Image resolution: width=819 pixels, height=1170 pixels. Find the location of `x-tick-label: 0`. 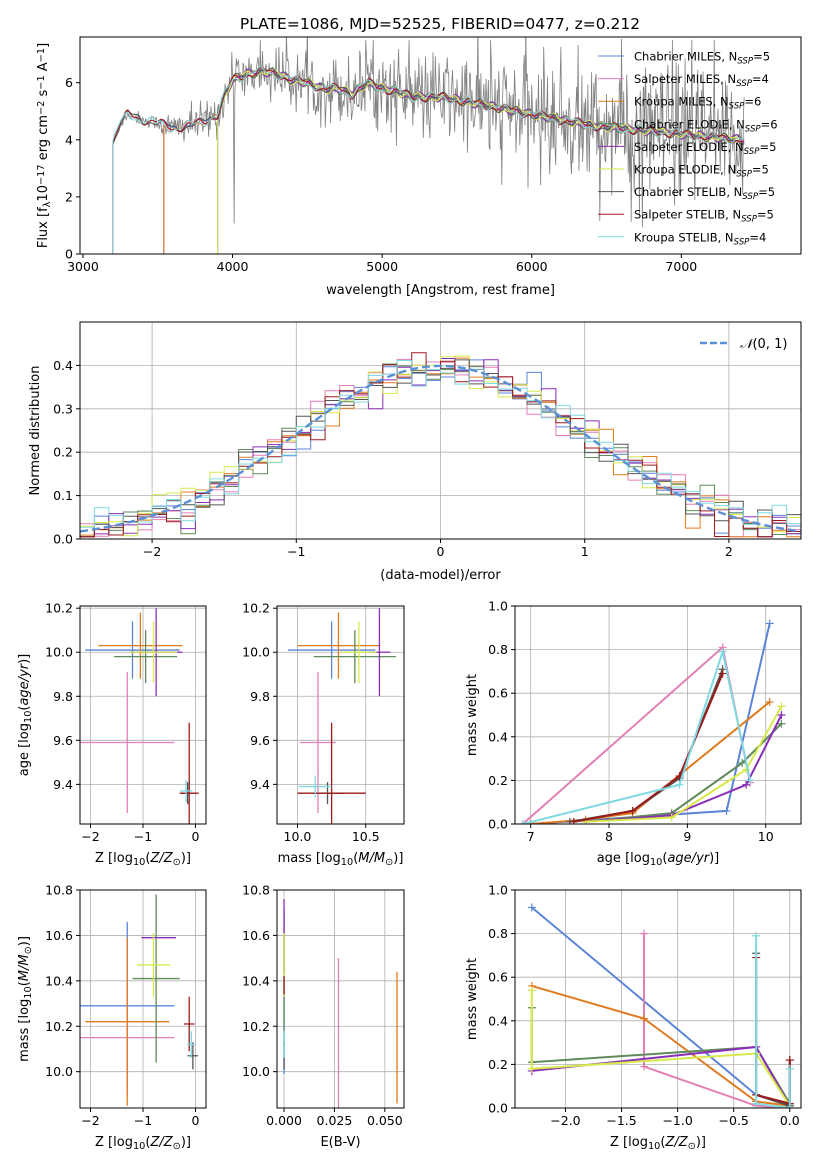

x-tick-label: 0 is located at coordinates (196, 836).